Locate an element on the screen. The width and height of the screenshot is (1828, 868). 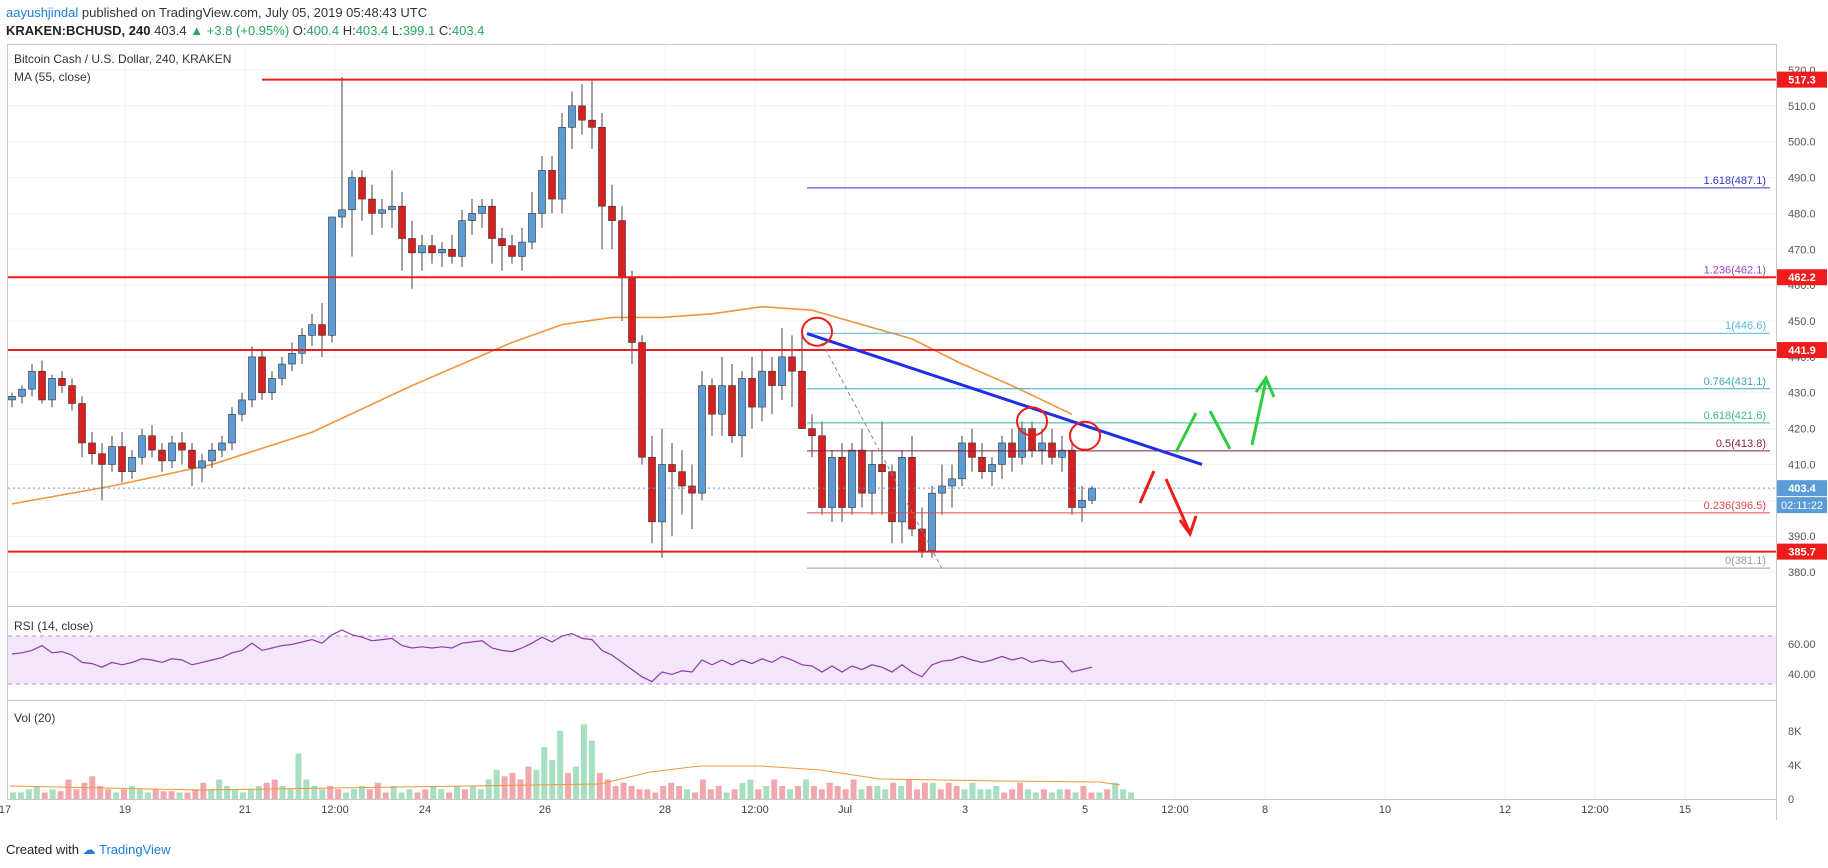
fib-level-label: 1.618(487.1) is located at coordinates (1735, 181).